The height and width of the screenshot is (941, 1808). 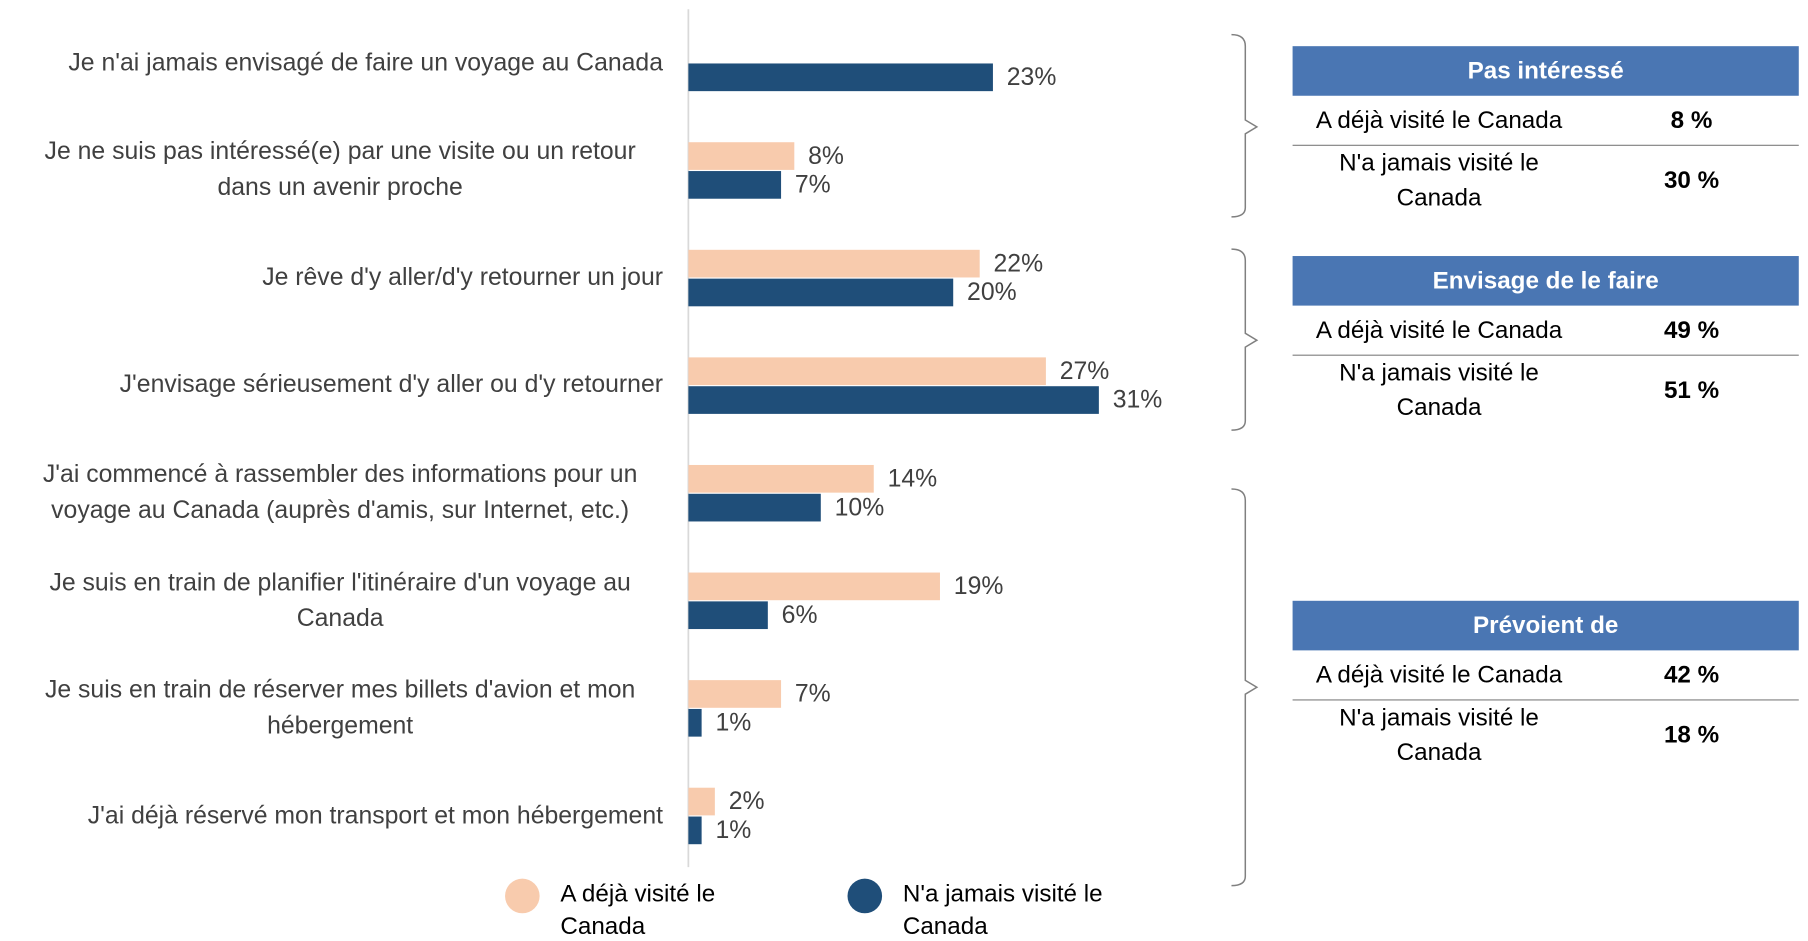 What do you see at coordinates (979, 586) in the screenshot?
I see `value-label: 19%` at bounding box center [979, 586].